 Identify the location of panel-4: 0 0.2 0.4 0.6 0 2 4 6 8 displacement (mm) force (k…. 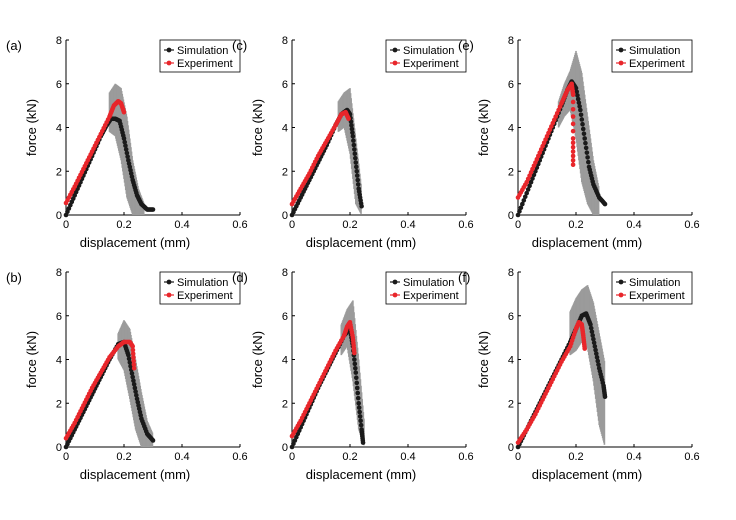
(353, 374).